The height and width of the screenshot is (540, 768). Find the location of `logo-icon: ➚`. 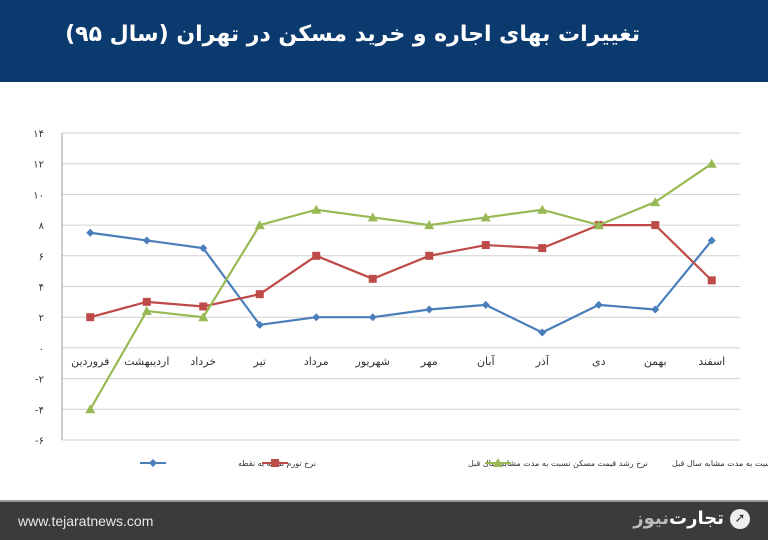

logo-icon: ➚ is located at coordinates (740, 518).